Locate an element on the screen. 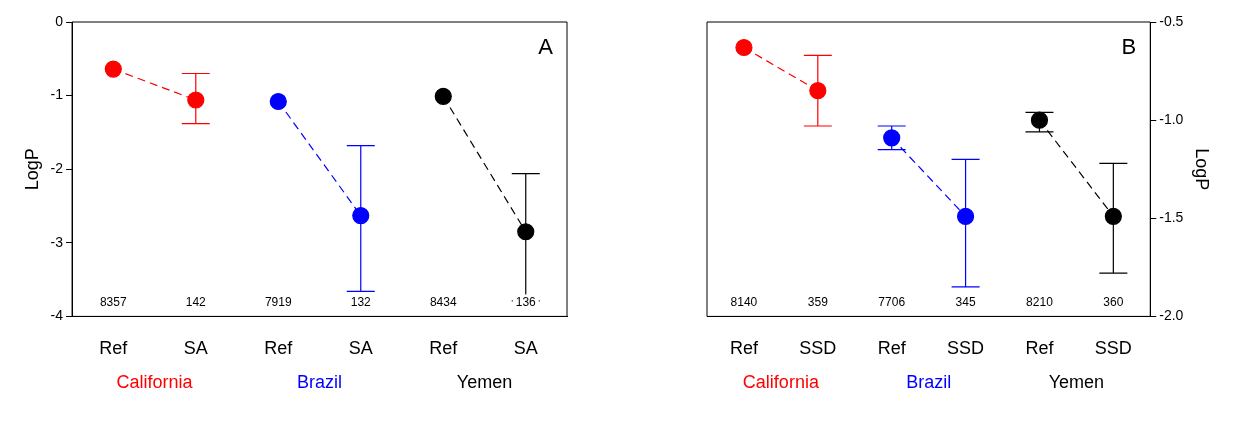  y-tick-label: -2 is located at coordinates (57, 168).